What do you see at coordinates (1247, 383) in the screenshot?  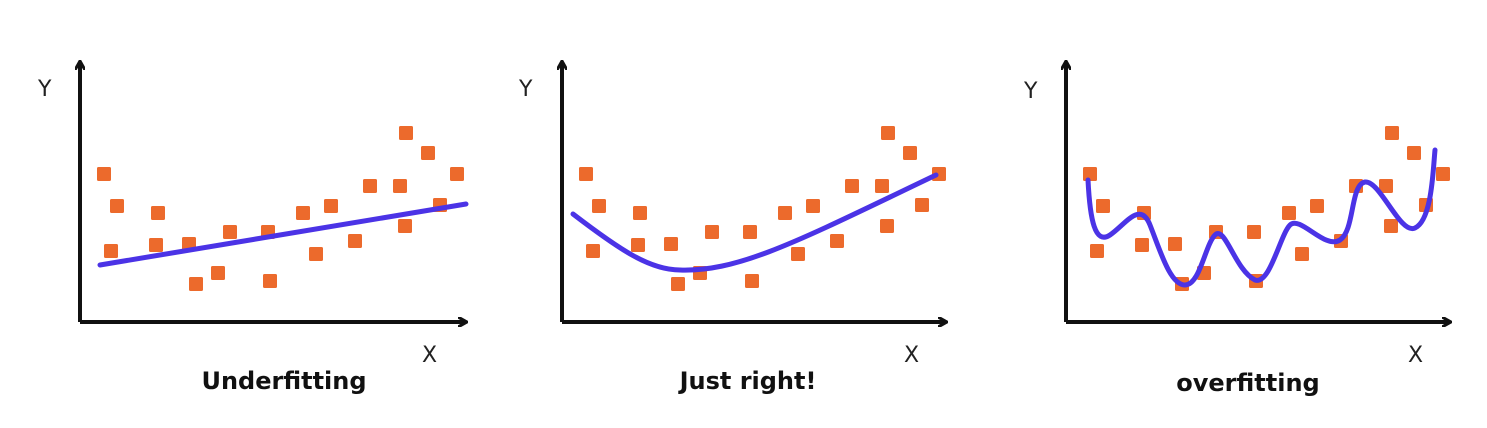 I see `panel-caption: overfitting` at bounding box center [1247, 383].